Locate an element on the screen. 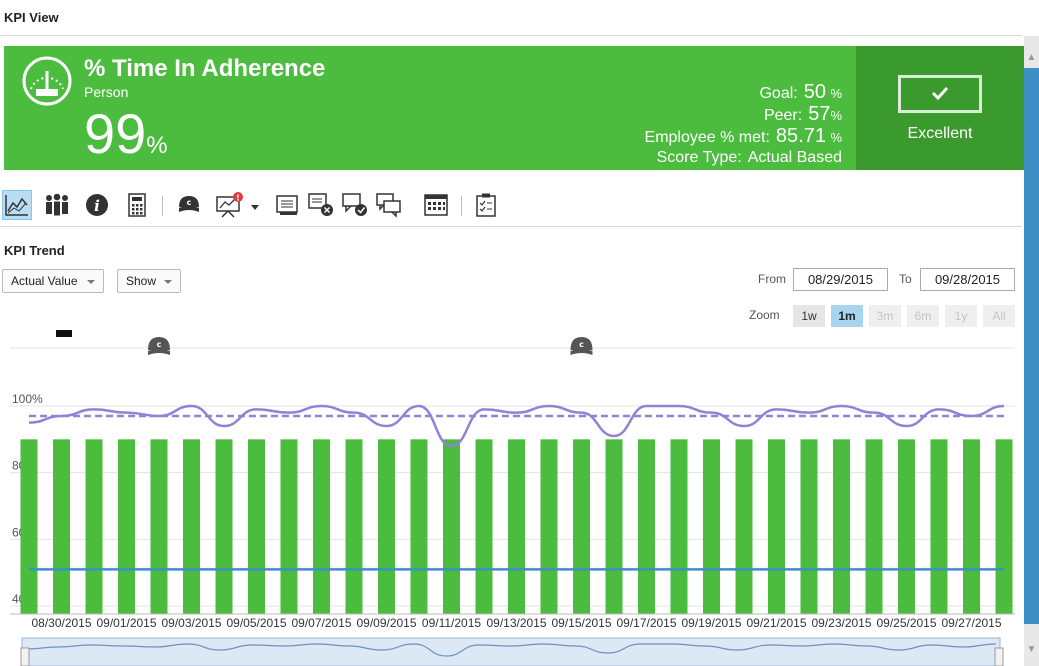  scroll-down-icon: ▼ is located at coordinates (1031, 649).